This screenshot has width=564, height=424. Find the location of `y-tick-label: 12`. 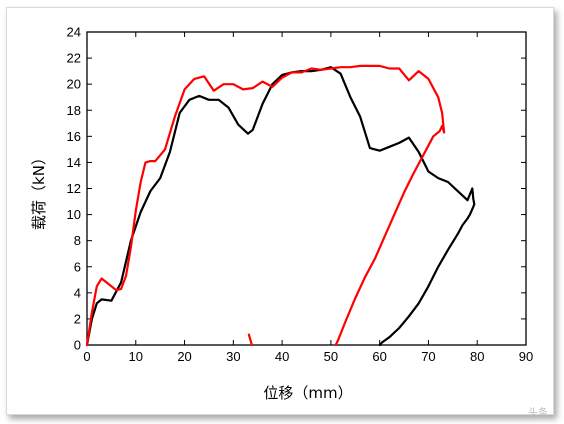

y-tick-label: 12 is located at coordinates (74, 188).